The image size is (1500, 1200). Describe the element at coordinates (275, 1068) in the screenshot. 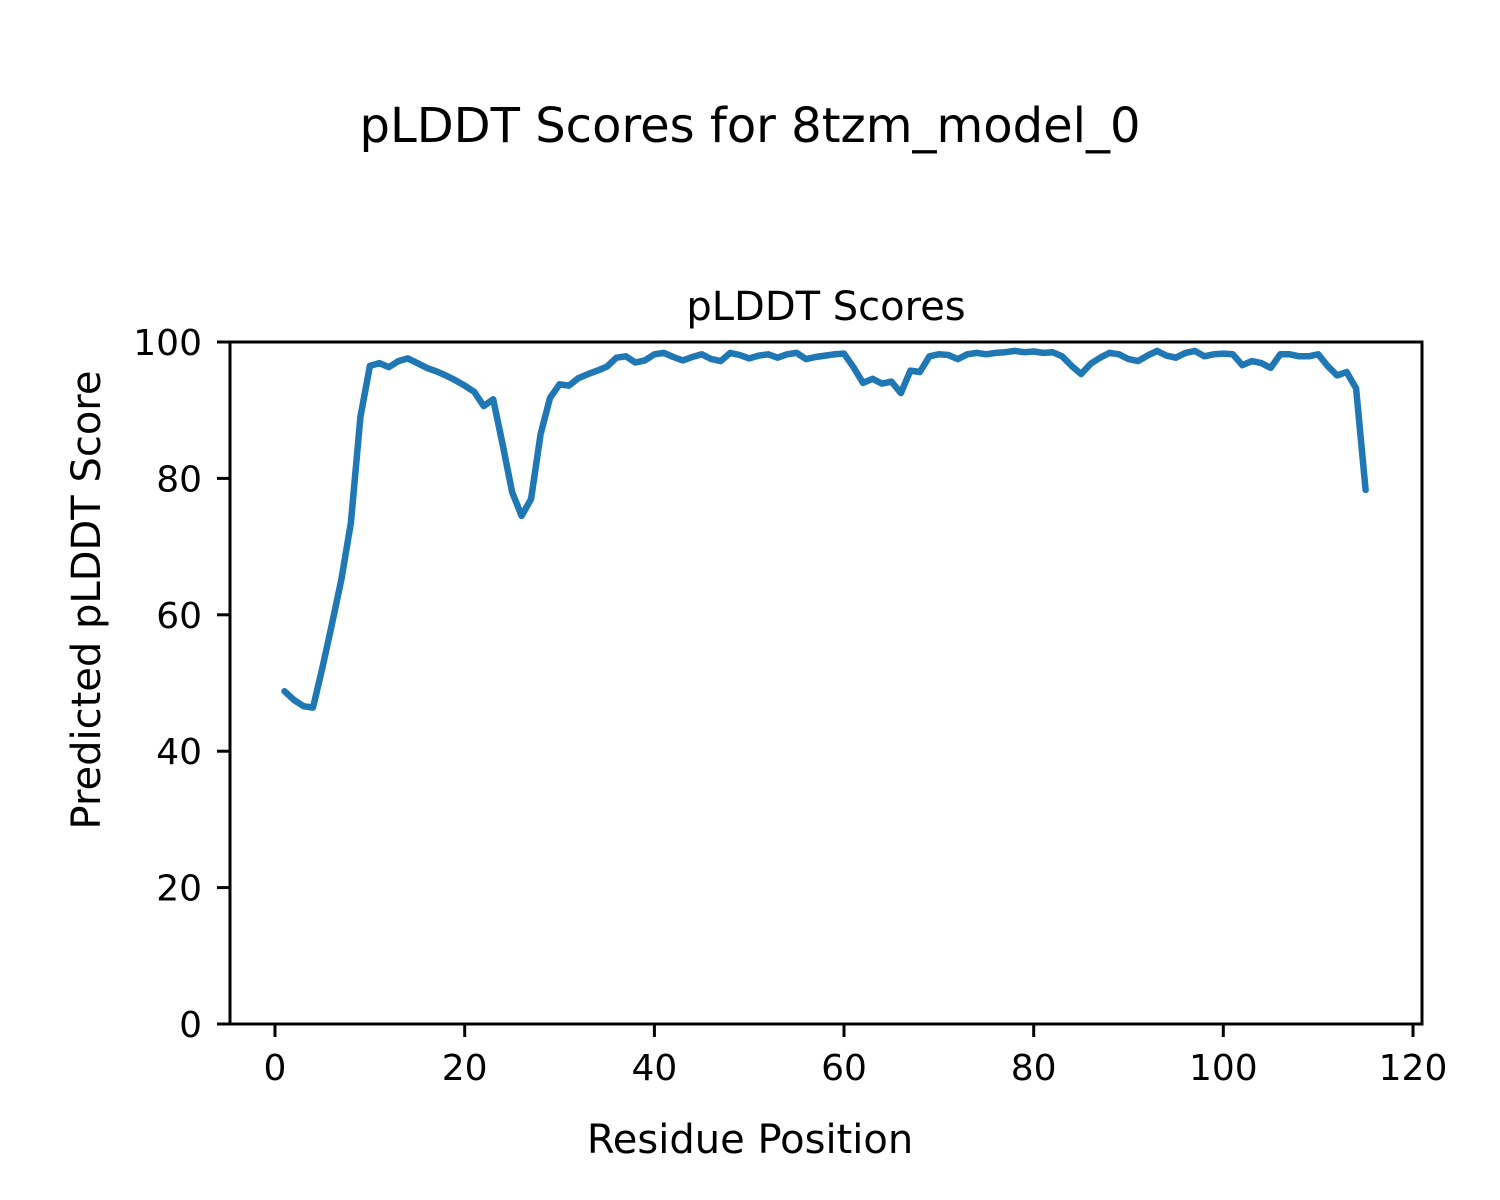

I see `x-tick-label: 0` at that location.